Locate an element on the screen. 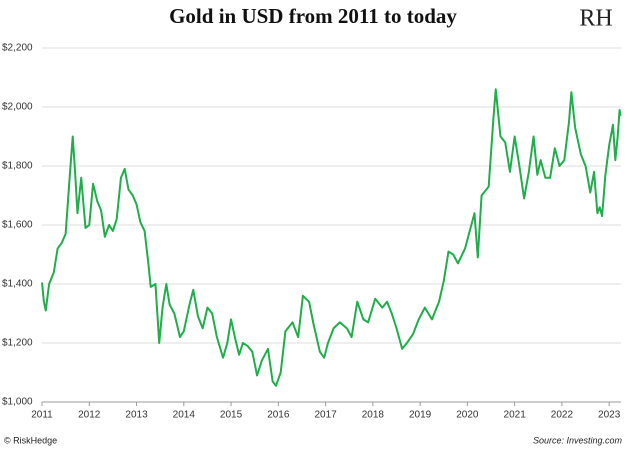 The width and height of the screenshot is (627, 451). x-tick-label: 2015 is located at coordinates (231, 415).